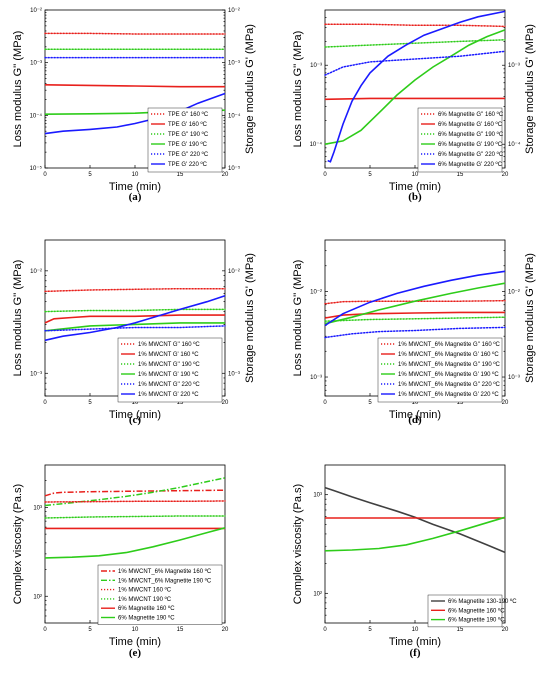 Image resolution: width=550 pixels, height=691 pixels. I want to click on legend-entry: 1% MWCNT 160 ºC, so click(145, 590).